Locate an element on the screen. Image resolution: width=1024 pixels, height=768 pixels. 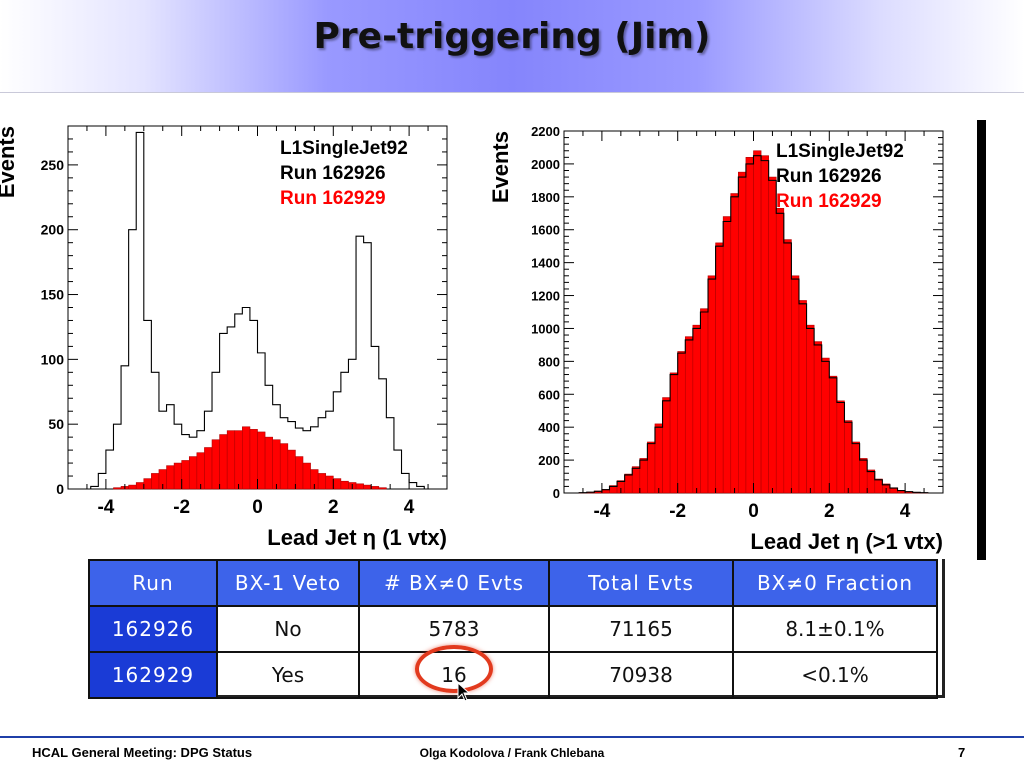
table-row: 162929 Yes 16 70938 <0.1% is located at coordinates (513, 675).